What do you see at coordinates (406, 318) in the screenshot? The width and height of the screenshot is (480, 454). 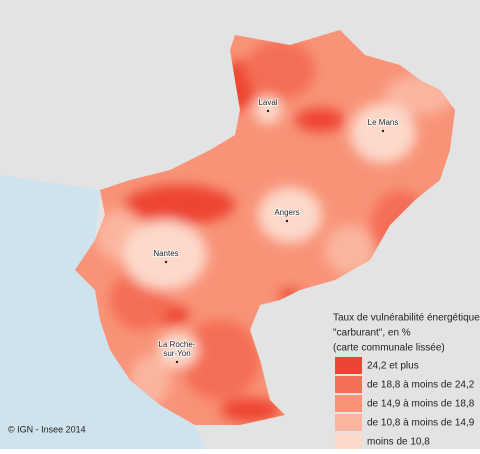 I see `legend-title: Taux de vulnérabilité énergétique` at bounding box center [406, 318].